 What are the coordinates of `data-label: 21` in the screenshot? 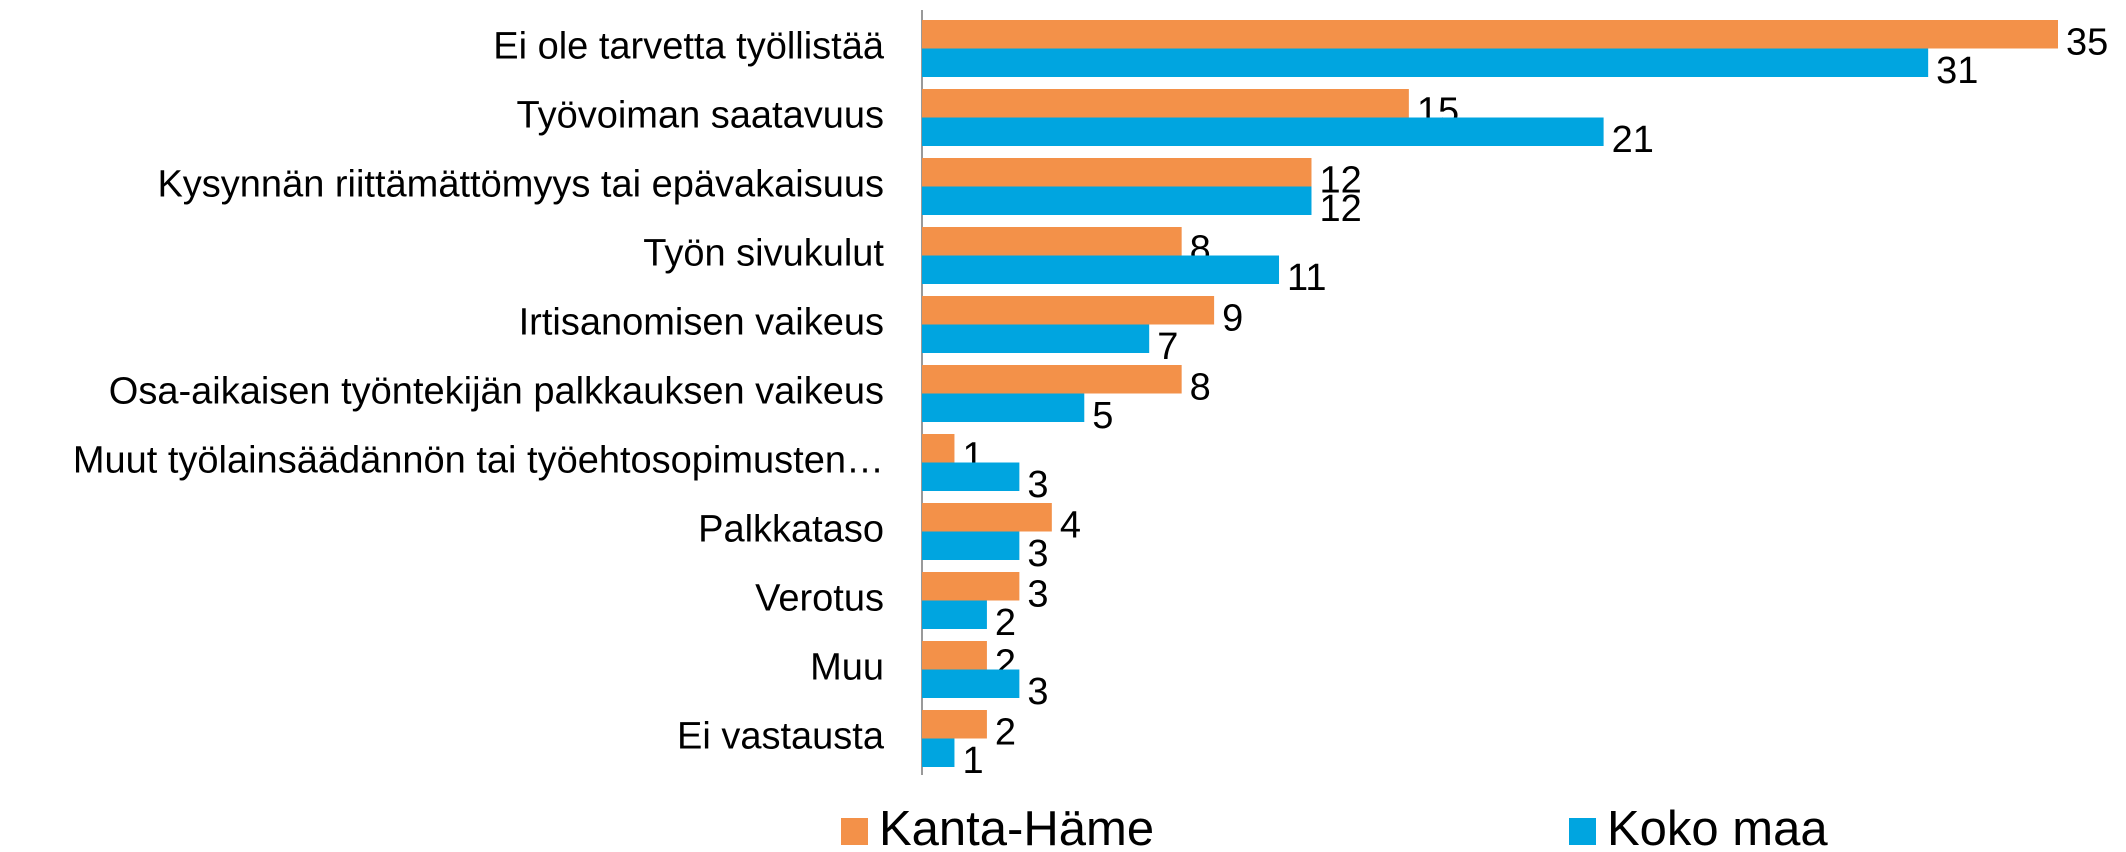 It's located at (1633, 140).